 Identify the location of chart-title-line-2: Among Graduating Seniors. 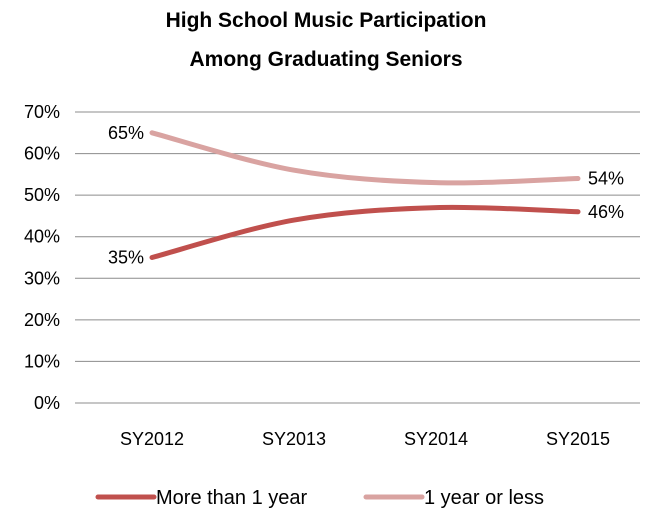
(325, 59).